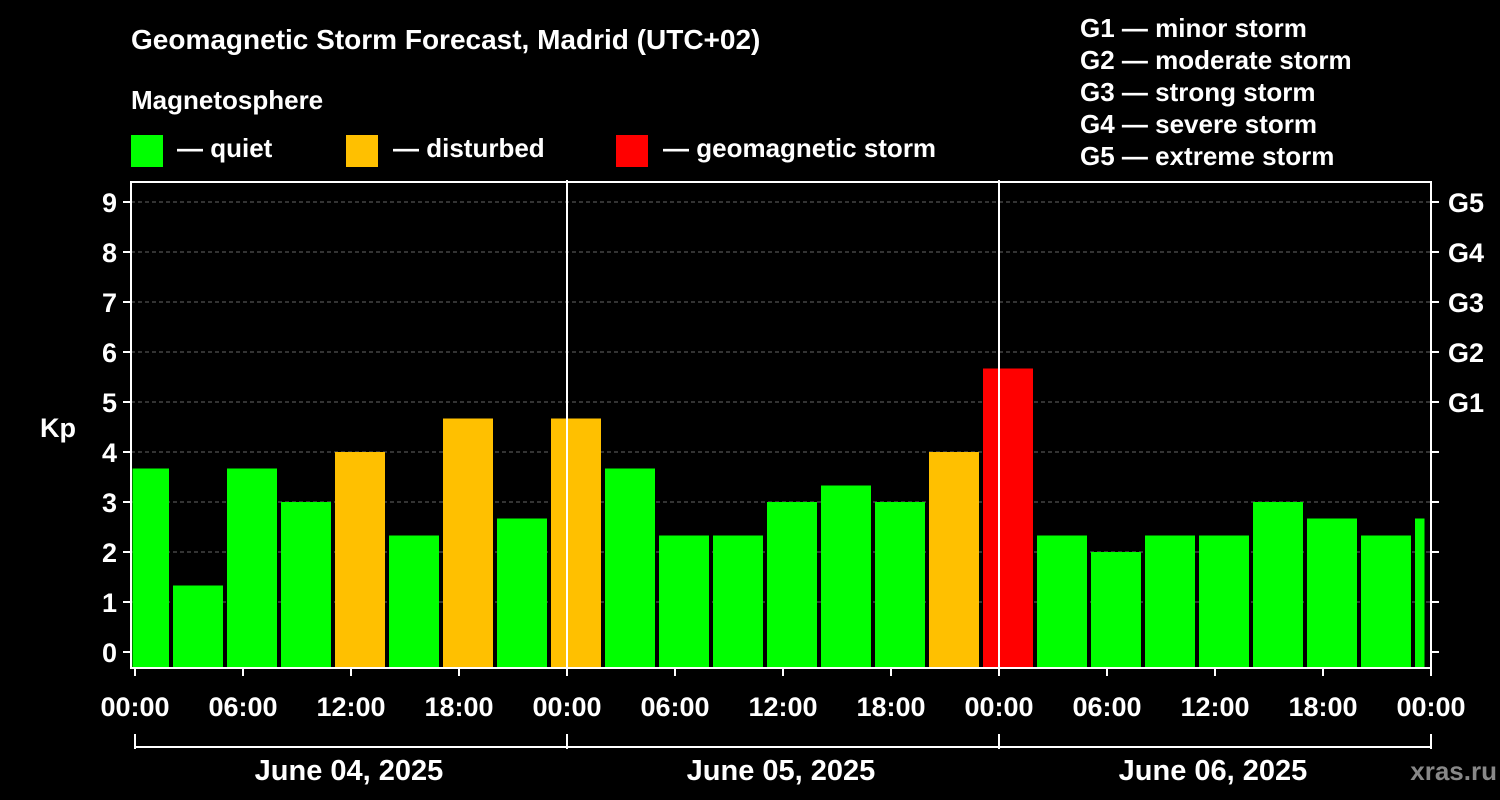 This screenshot has height=800, width=1500. I want to click on legend-label-storm: — geomagnetic storm, so click(799, 148).